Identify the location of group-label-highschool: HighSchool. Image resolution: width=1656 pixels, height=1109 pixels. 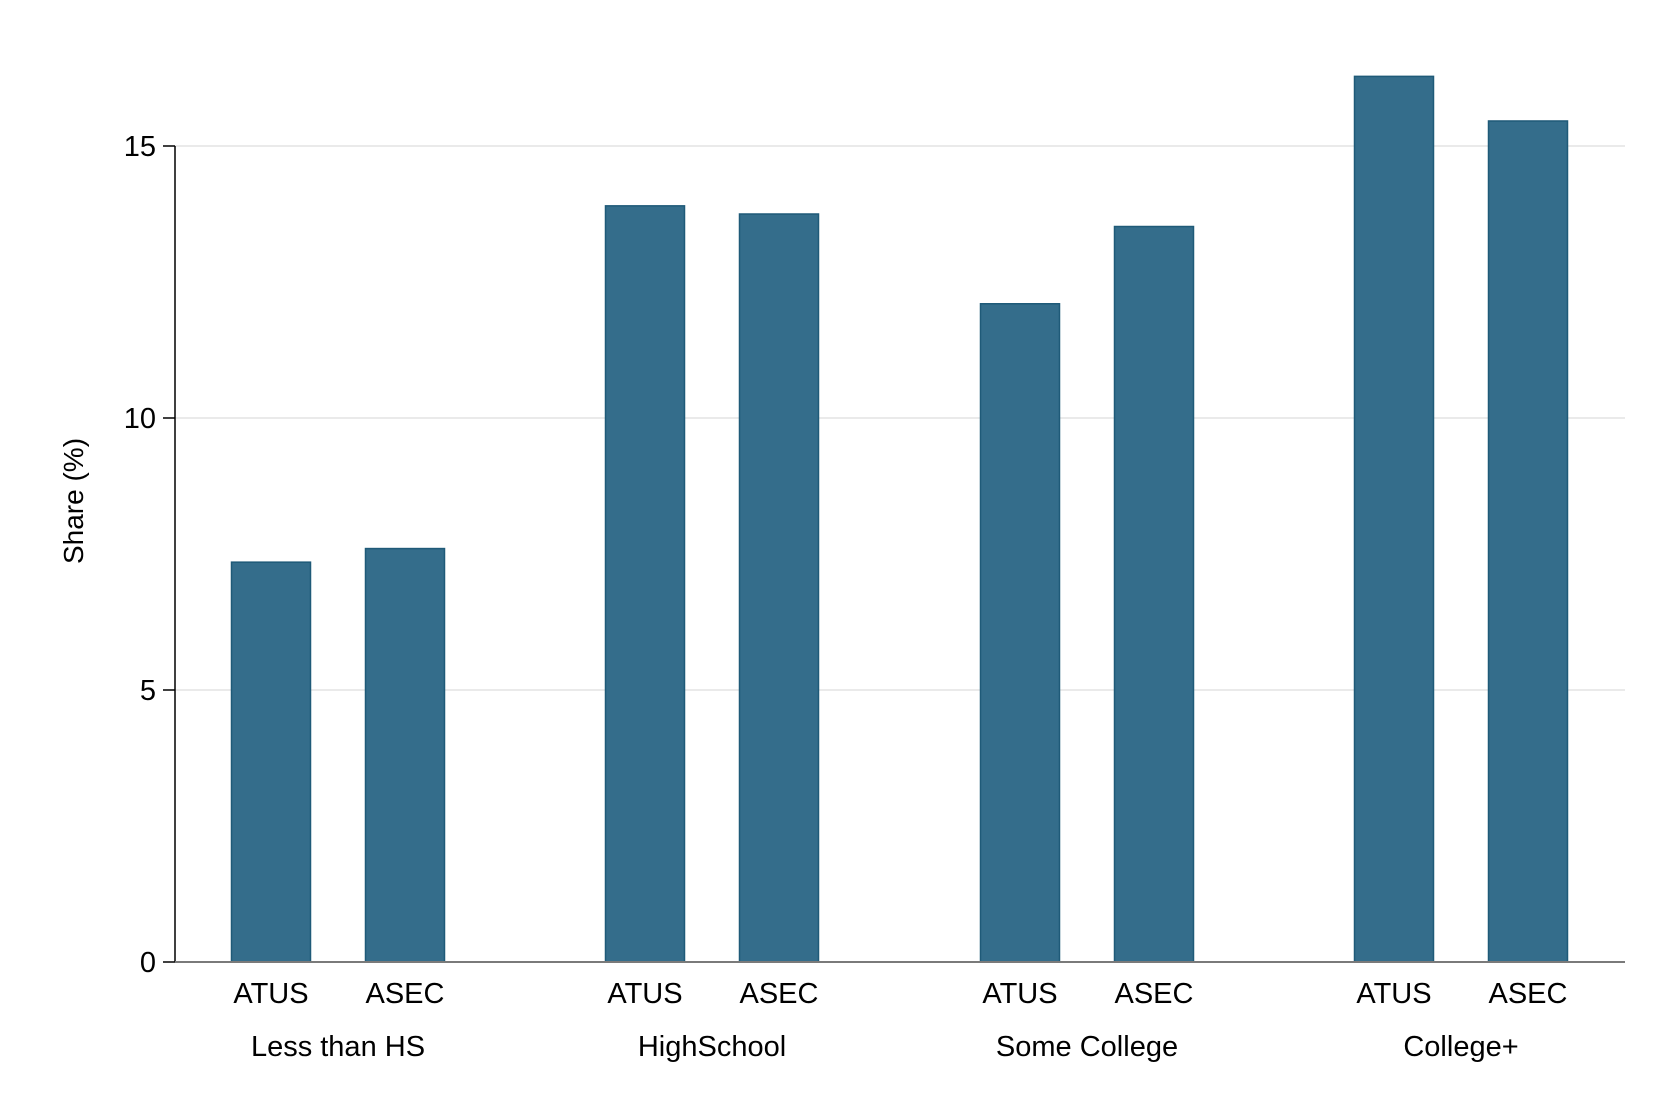
(712, 1047).